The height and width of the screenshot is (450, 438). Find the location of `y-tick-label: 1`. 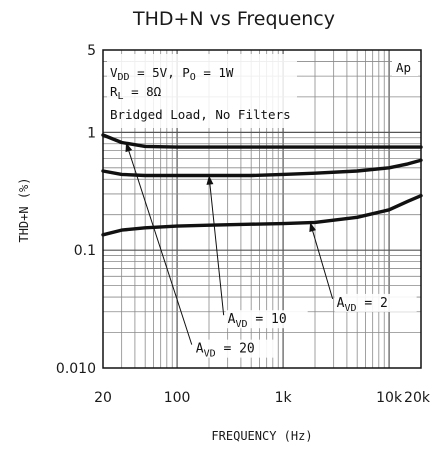

y-tick-label: 1 is located at coordinates (91, 133).